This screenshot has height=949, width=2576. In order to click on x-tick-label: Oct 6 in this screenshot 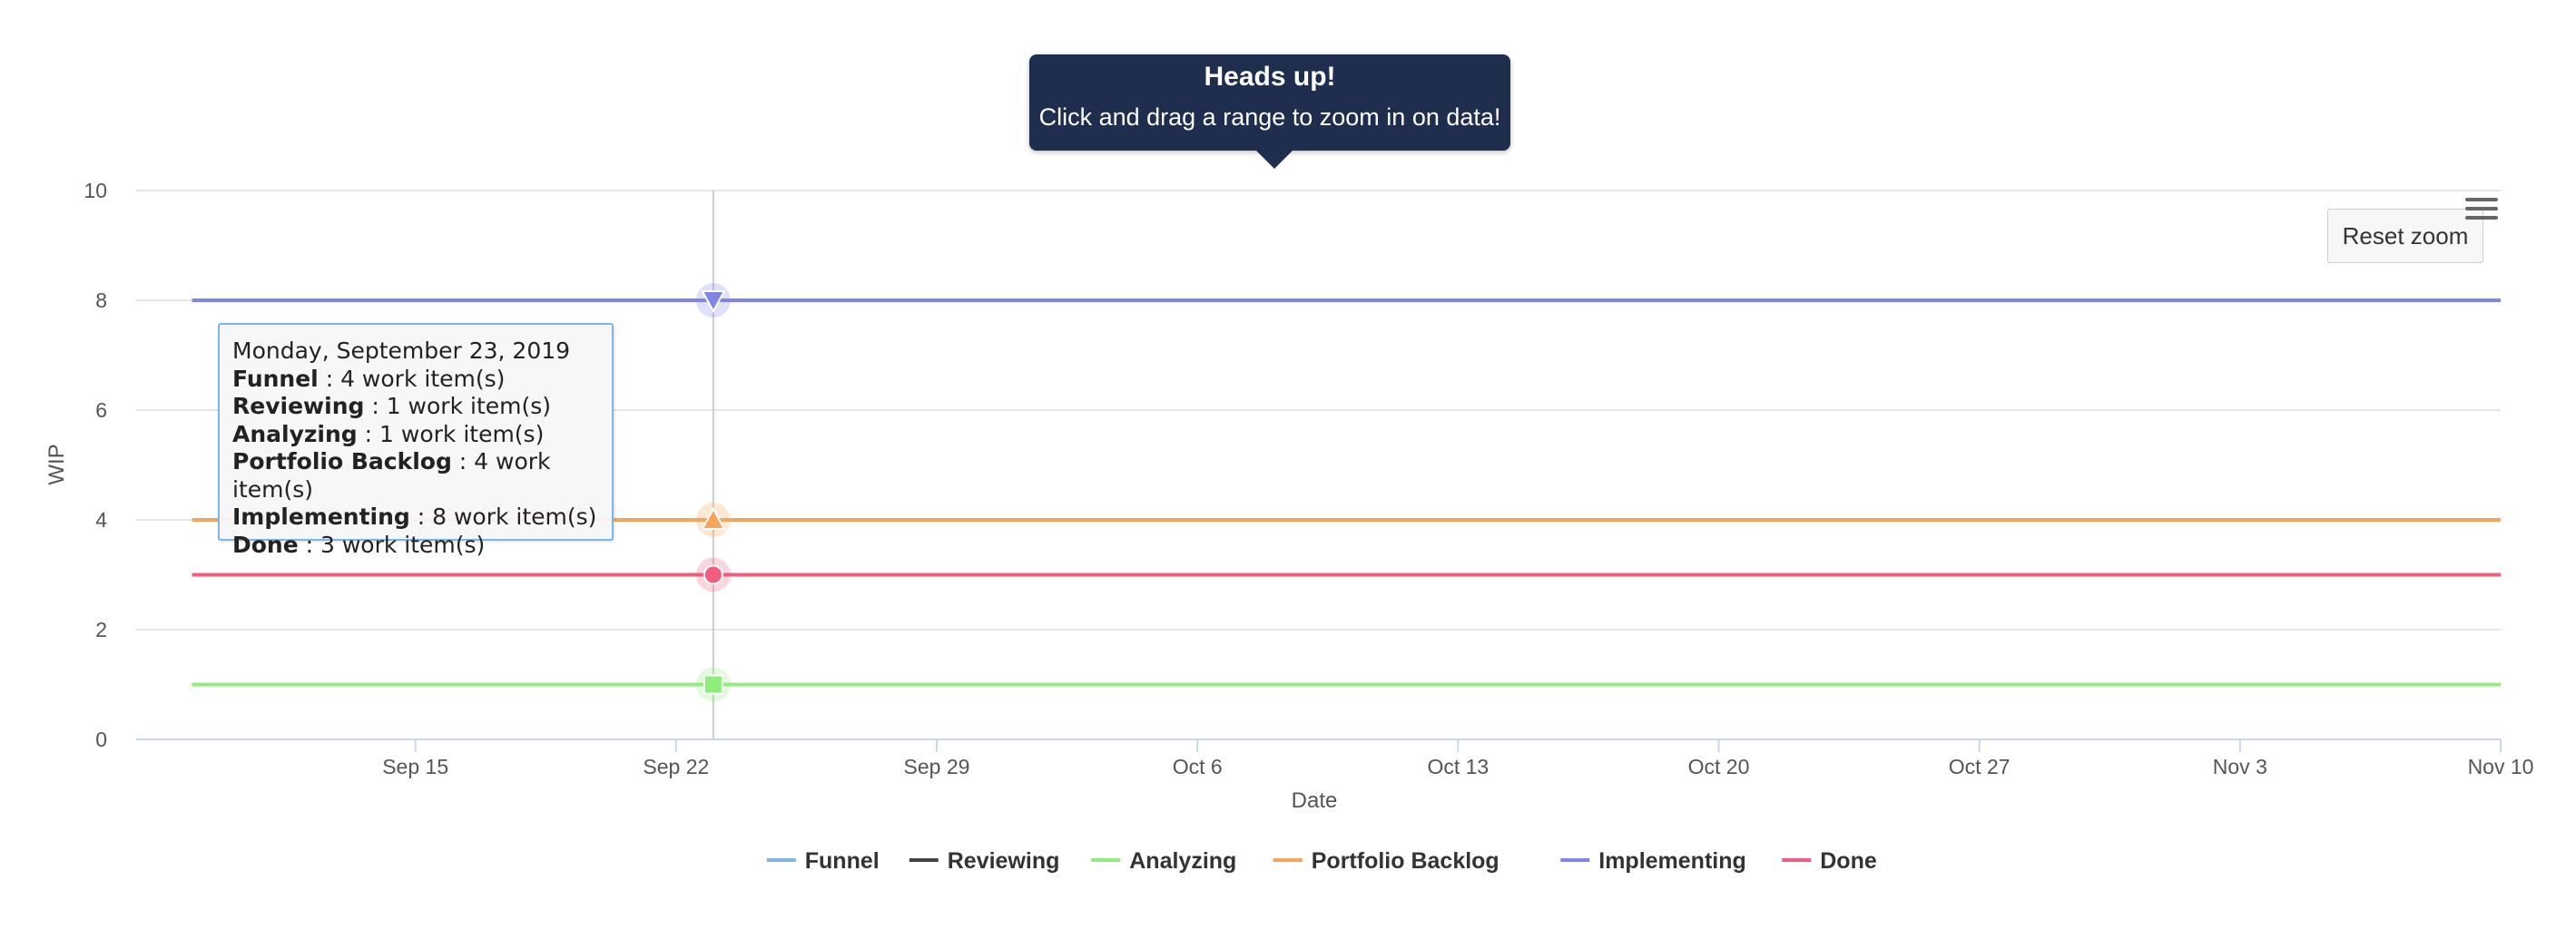, I will do `click(1198, 767)`.